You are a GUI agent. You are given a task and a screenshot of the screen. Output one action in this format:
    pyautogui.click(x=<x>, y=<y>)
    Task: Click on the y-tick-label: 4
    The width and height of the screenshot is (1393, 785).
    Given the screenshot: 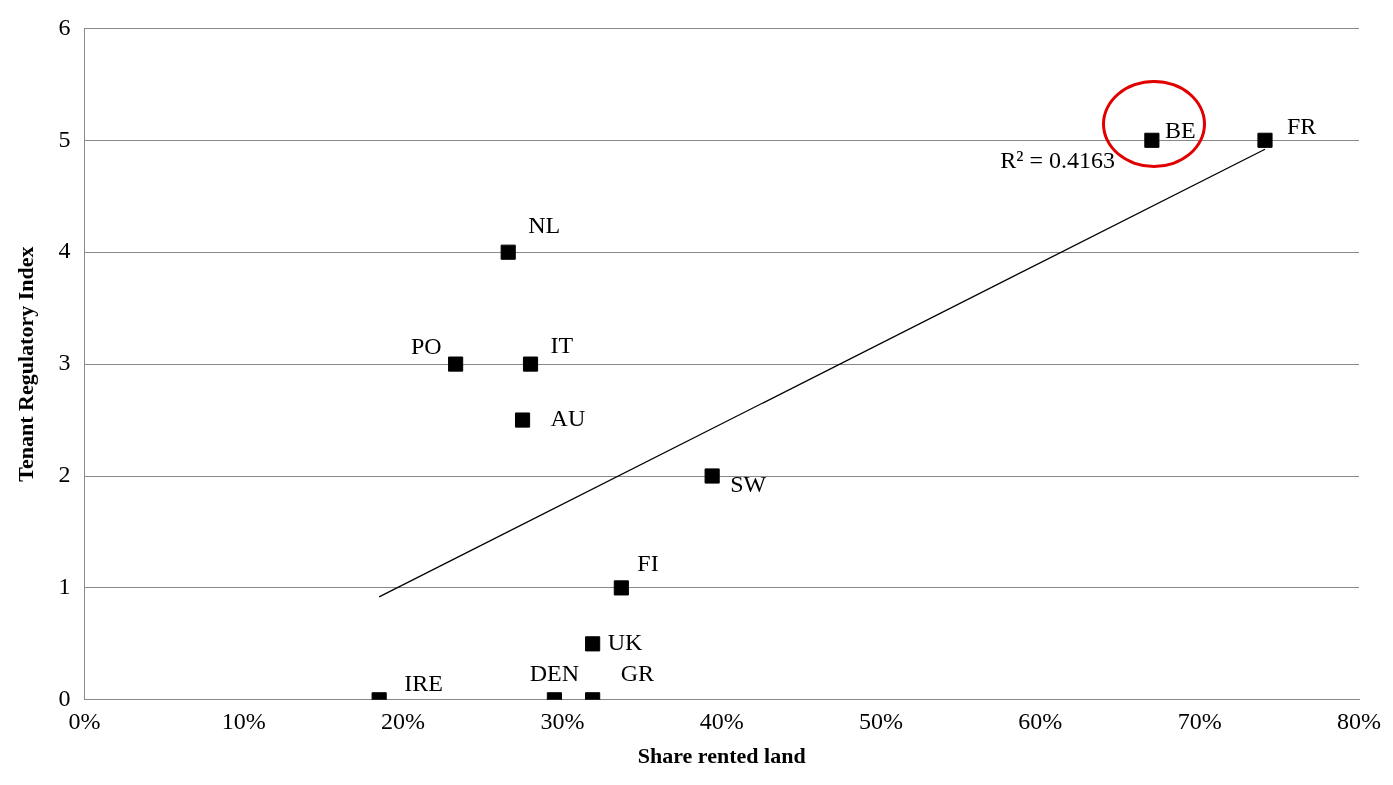 What is the action you would take?
    pyautogui.click(x=64, y=250)
    